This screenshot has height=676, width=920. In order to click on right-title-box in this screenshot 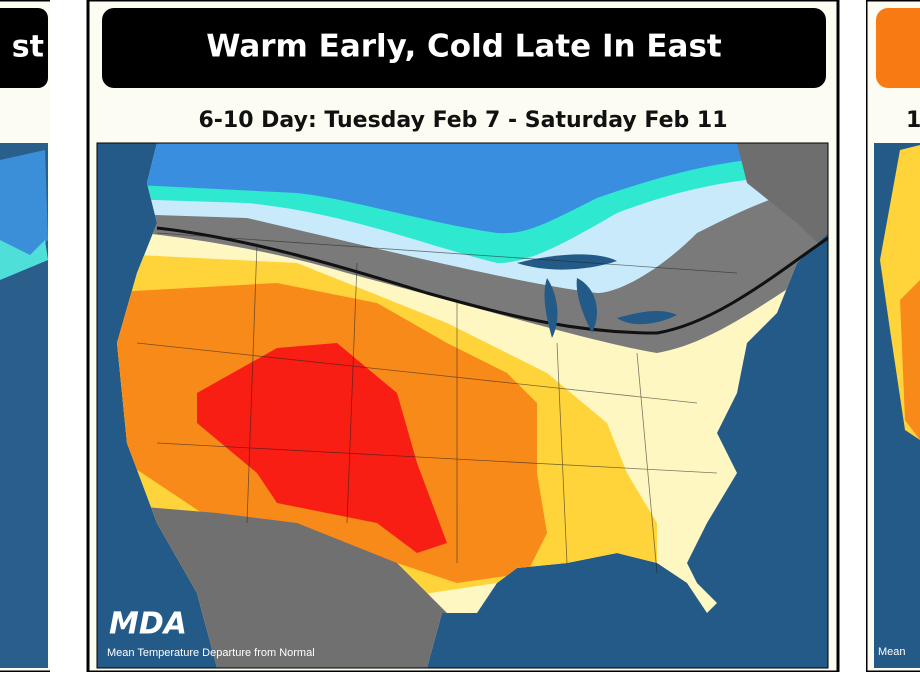, I will do `click(898, 48)`.